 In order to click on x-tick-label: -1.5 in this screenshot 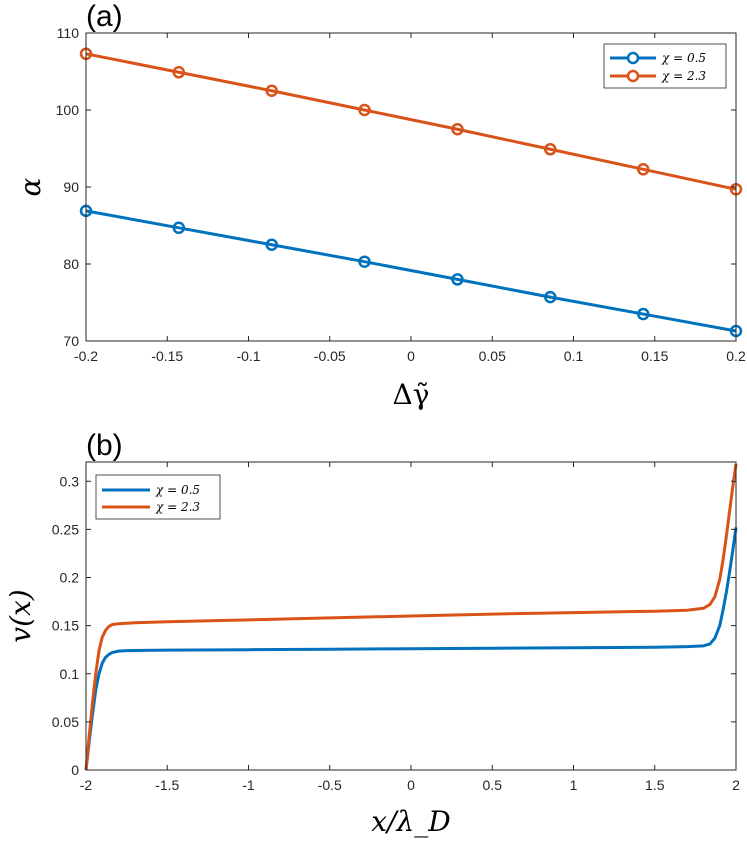, I will do `click(167, 785)`.